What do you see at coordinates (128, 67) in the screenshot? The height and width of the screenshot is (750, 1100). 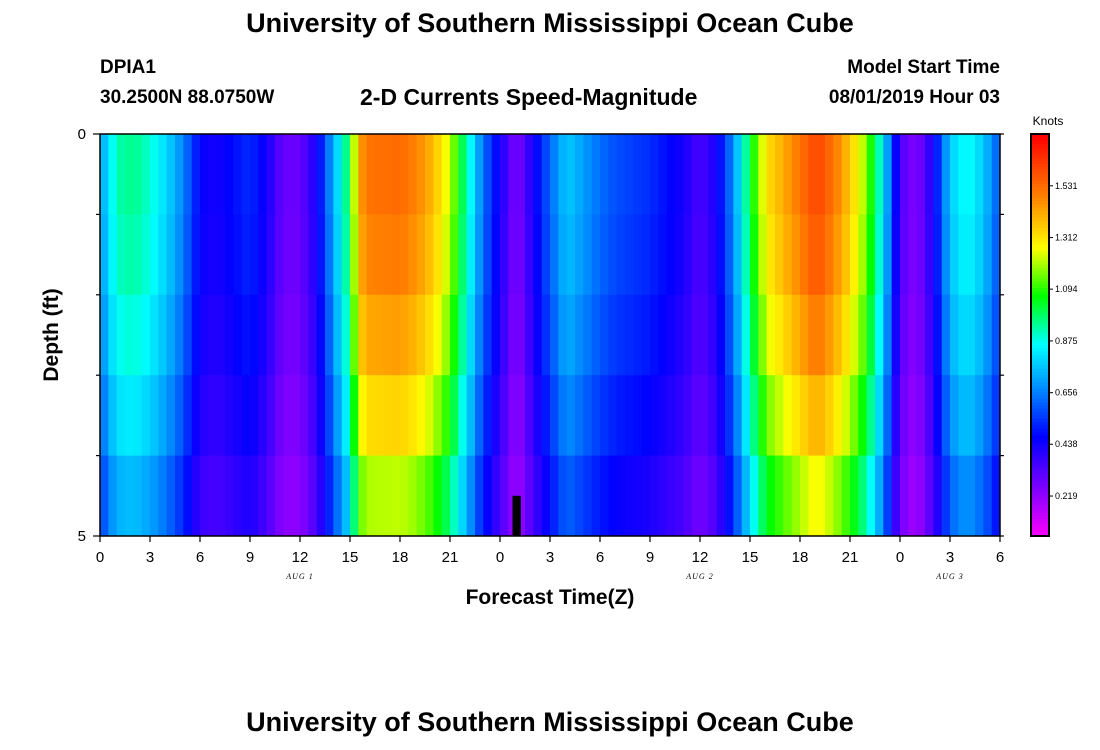 I see `station-id: DPIA1` at bounding box center [128, 67].